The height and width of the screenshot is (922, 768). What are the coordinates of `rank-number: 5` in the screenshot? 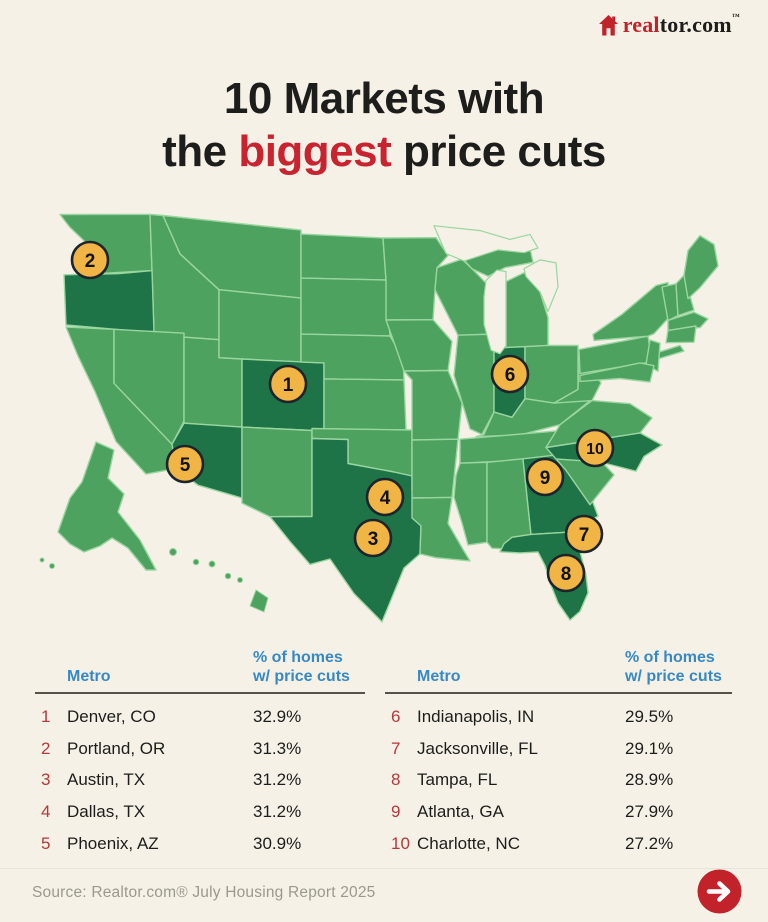 It's located at (46, 844).